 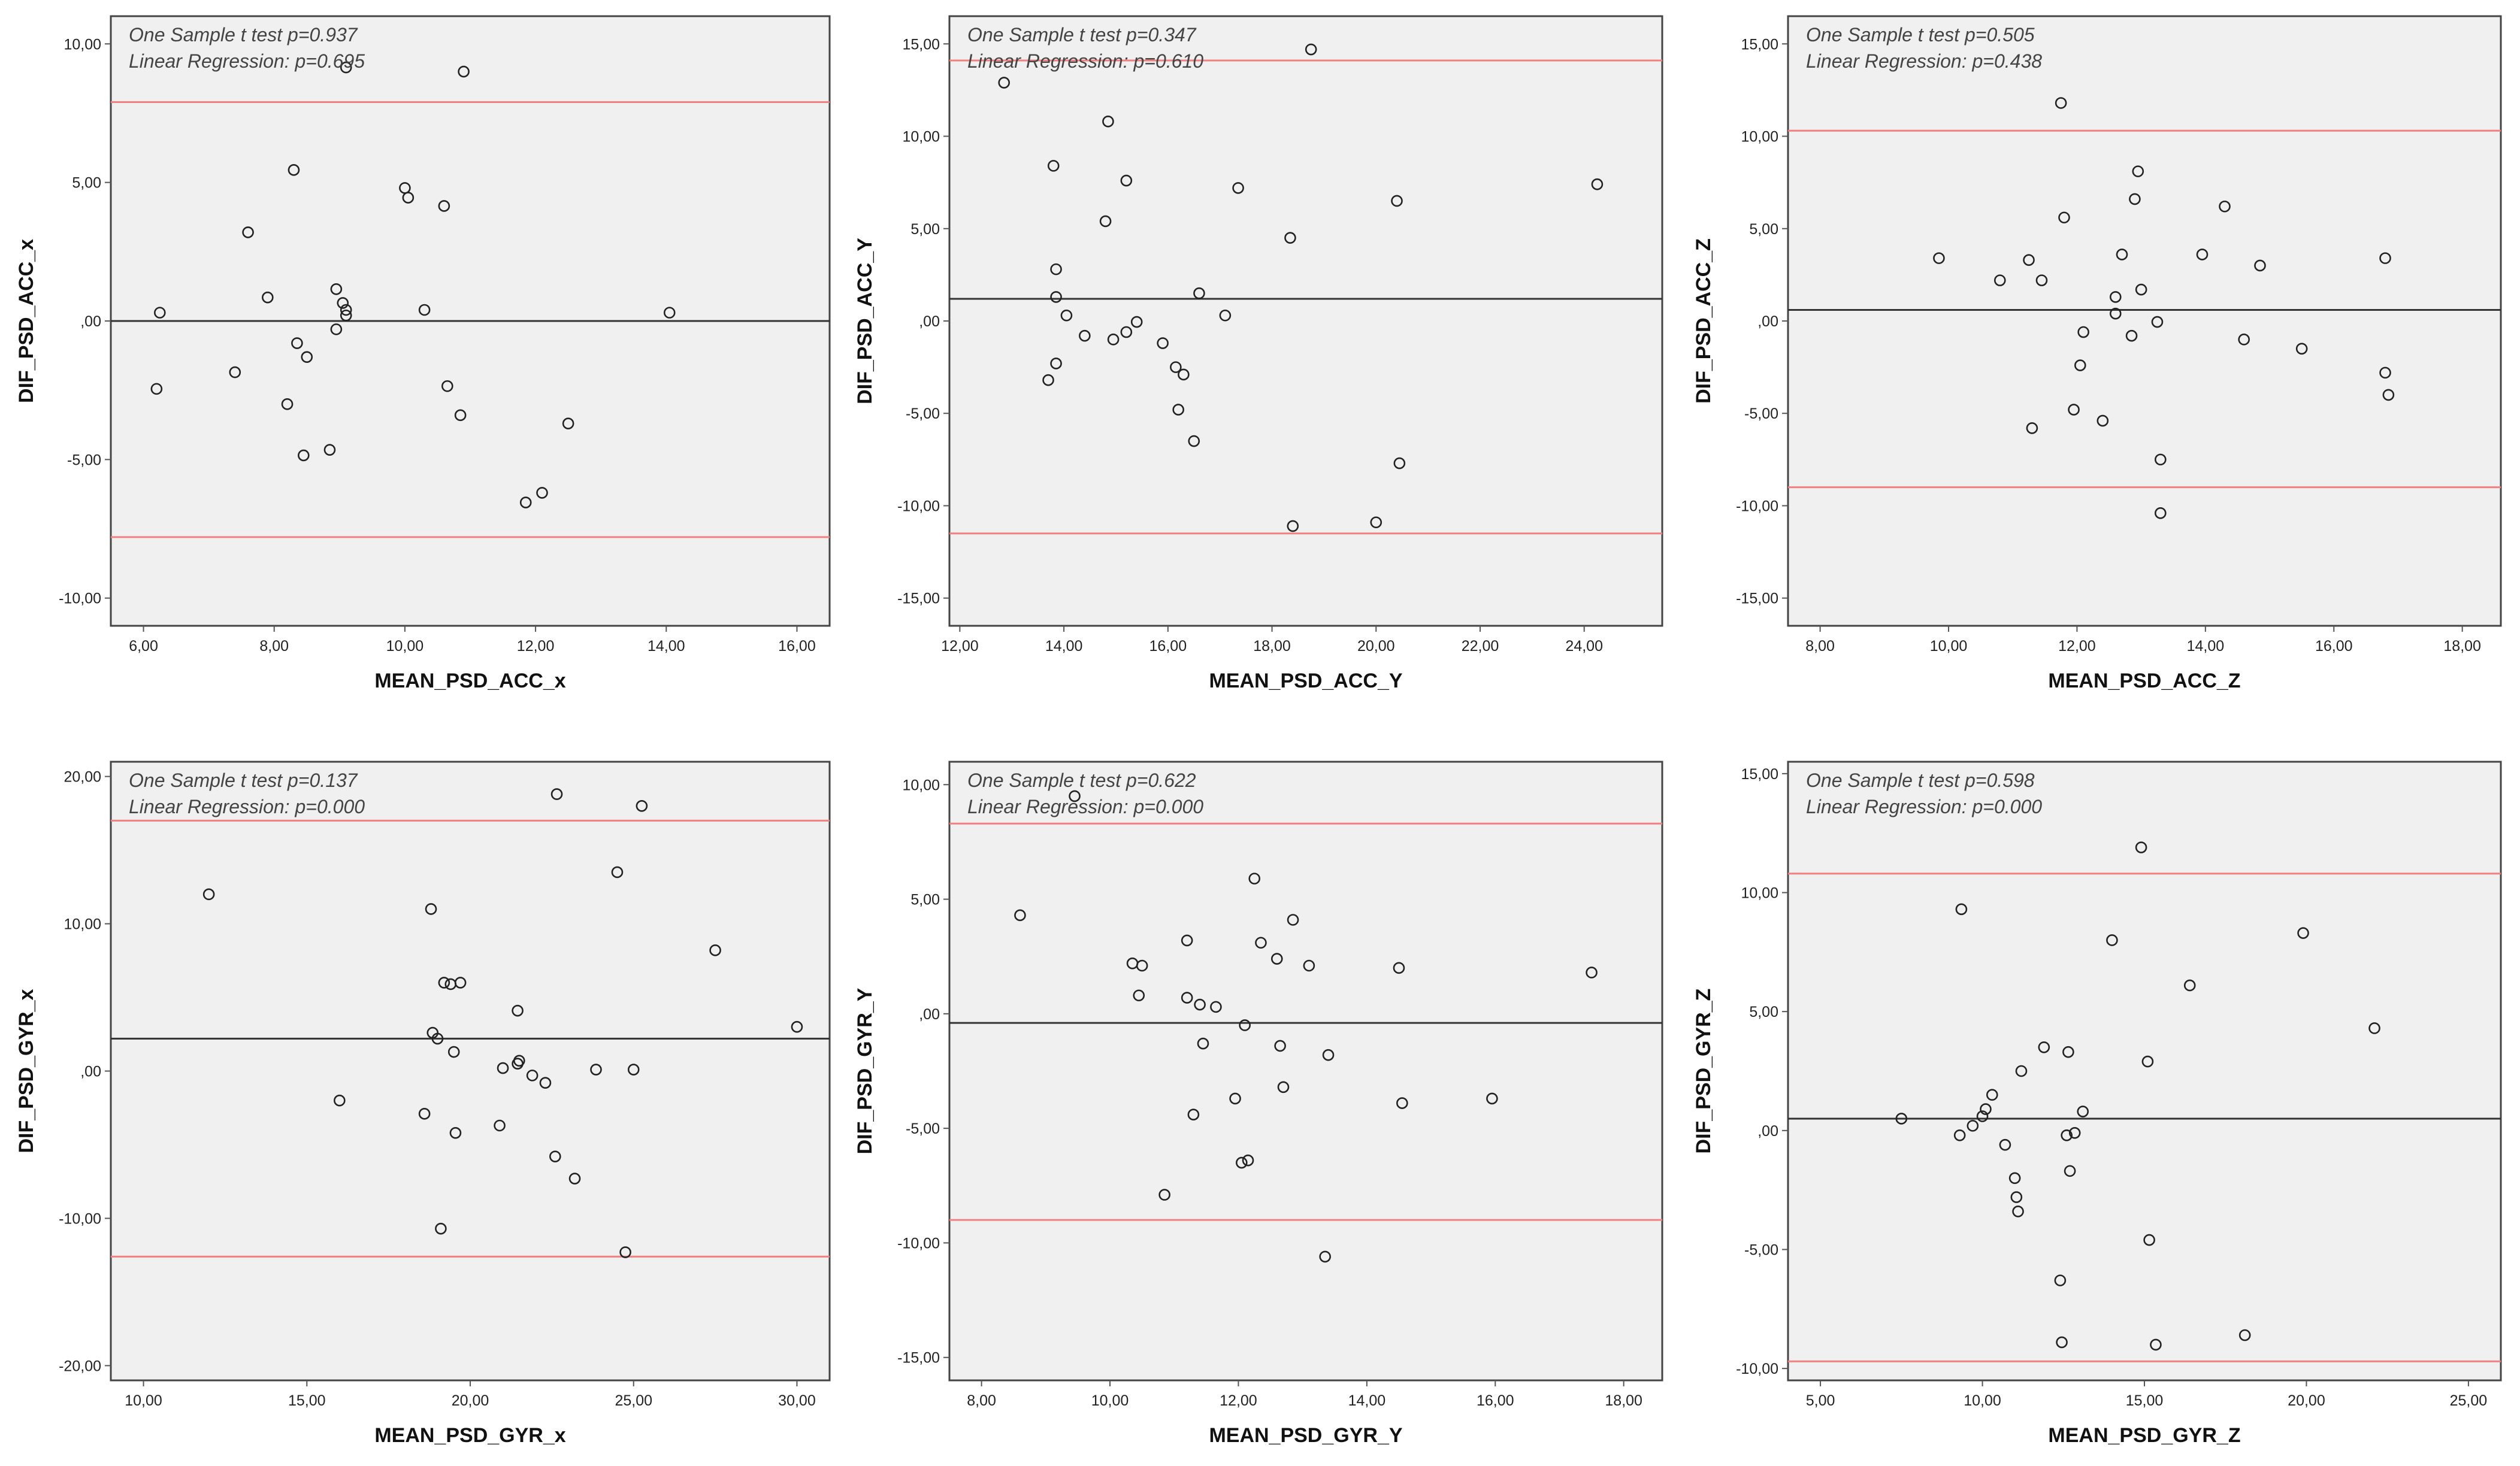 What do you see at coordinates (1306, 1071) in the screenshot?
I see `plot-area` at bounding box center [1306, 1071].